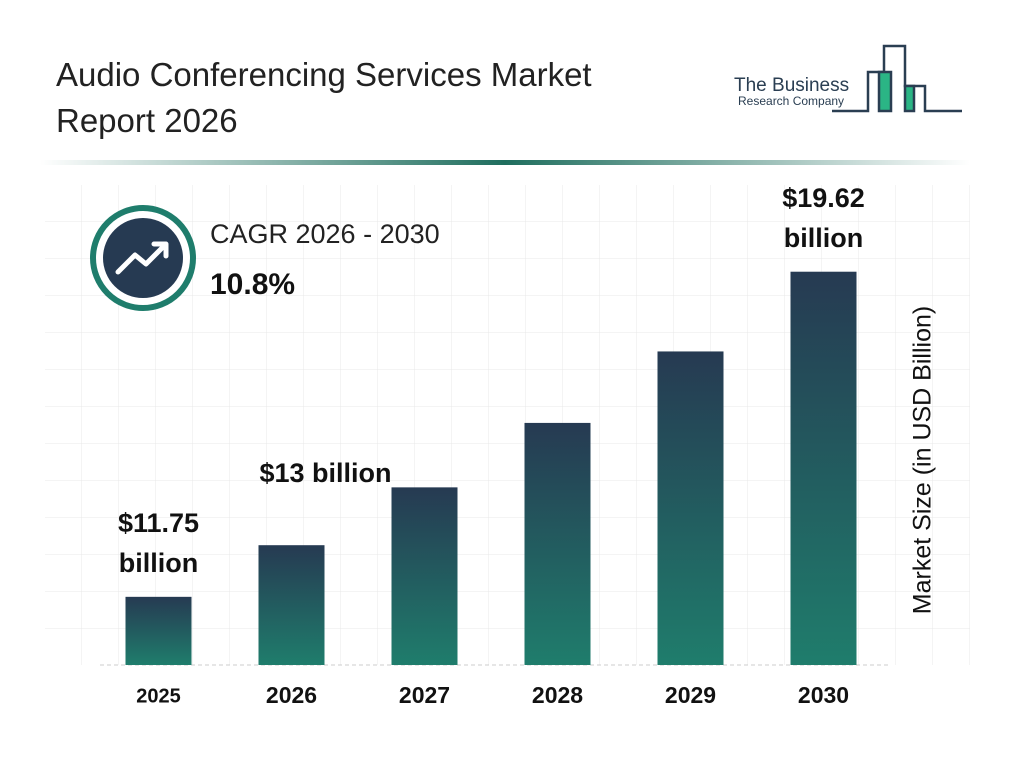 The width and height of the screenshot is (1024, 768). I want to click on x-tick-label: 2026, so click(291, 695).